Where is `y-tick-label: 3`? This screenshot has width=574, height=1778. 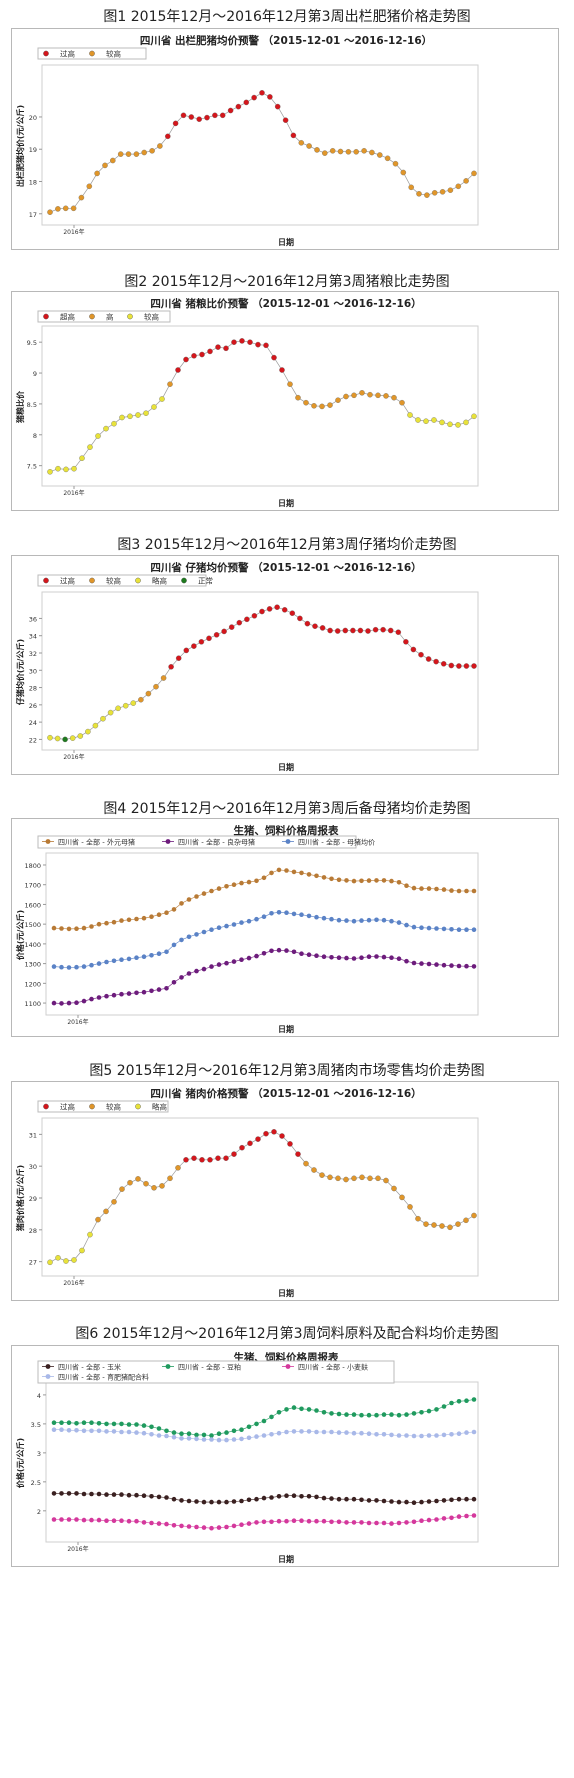
y-tick-label: 3 is located at coordinates (39, 1454).